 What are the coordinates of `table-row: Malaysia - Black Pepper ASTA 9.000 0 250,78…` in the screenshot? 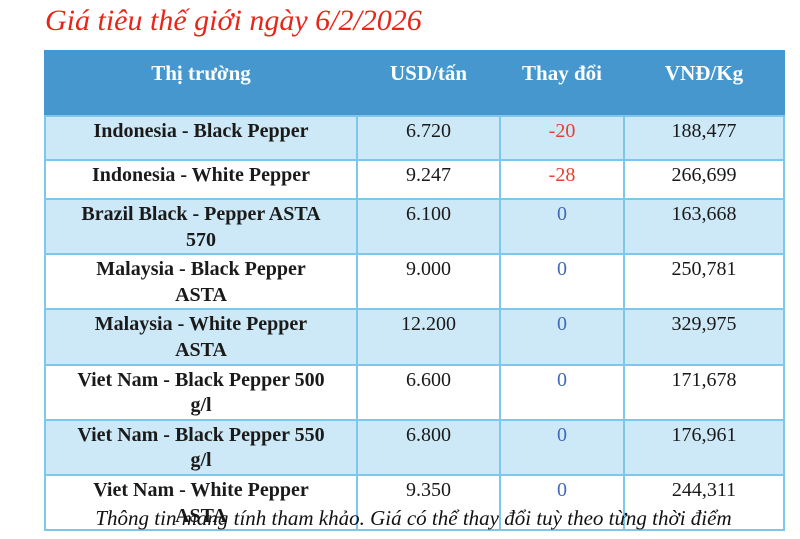 It's located at (414, 282).